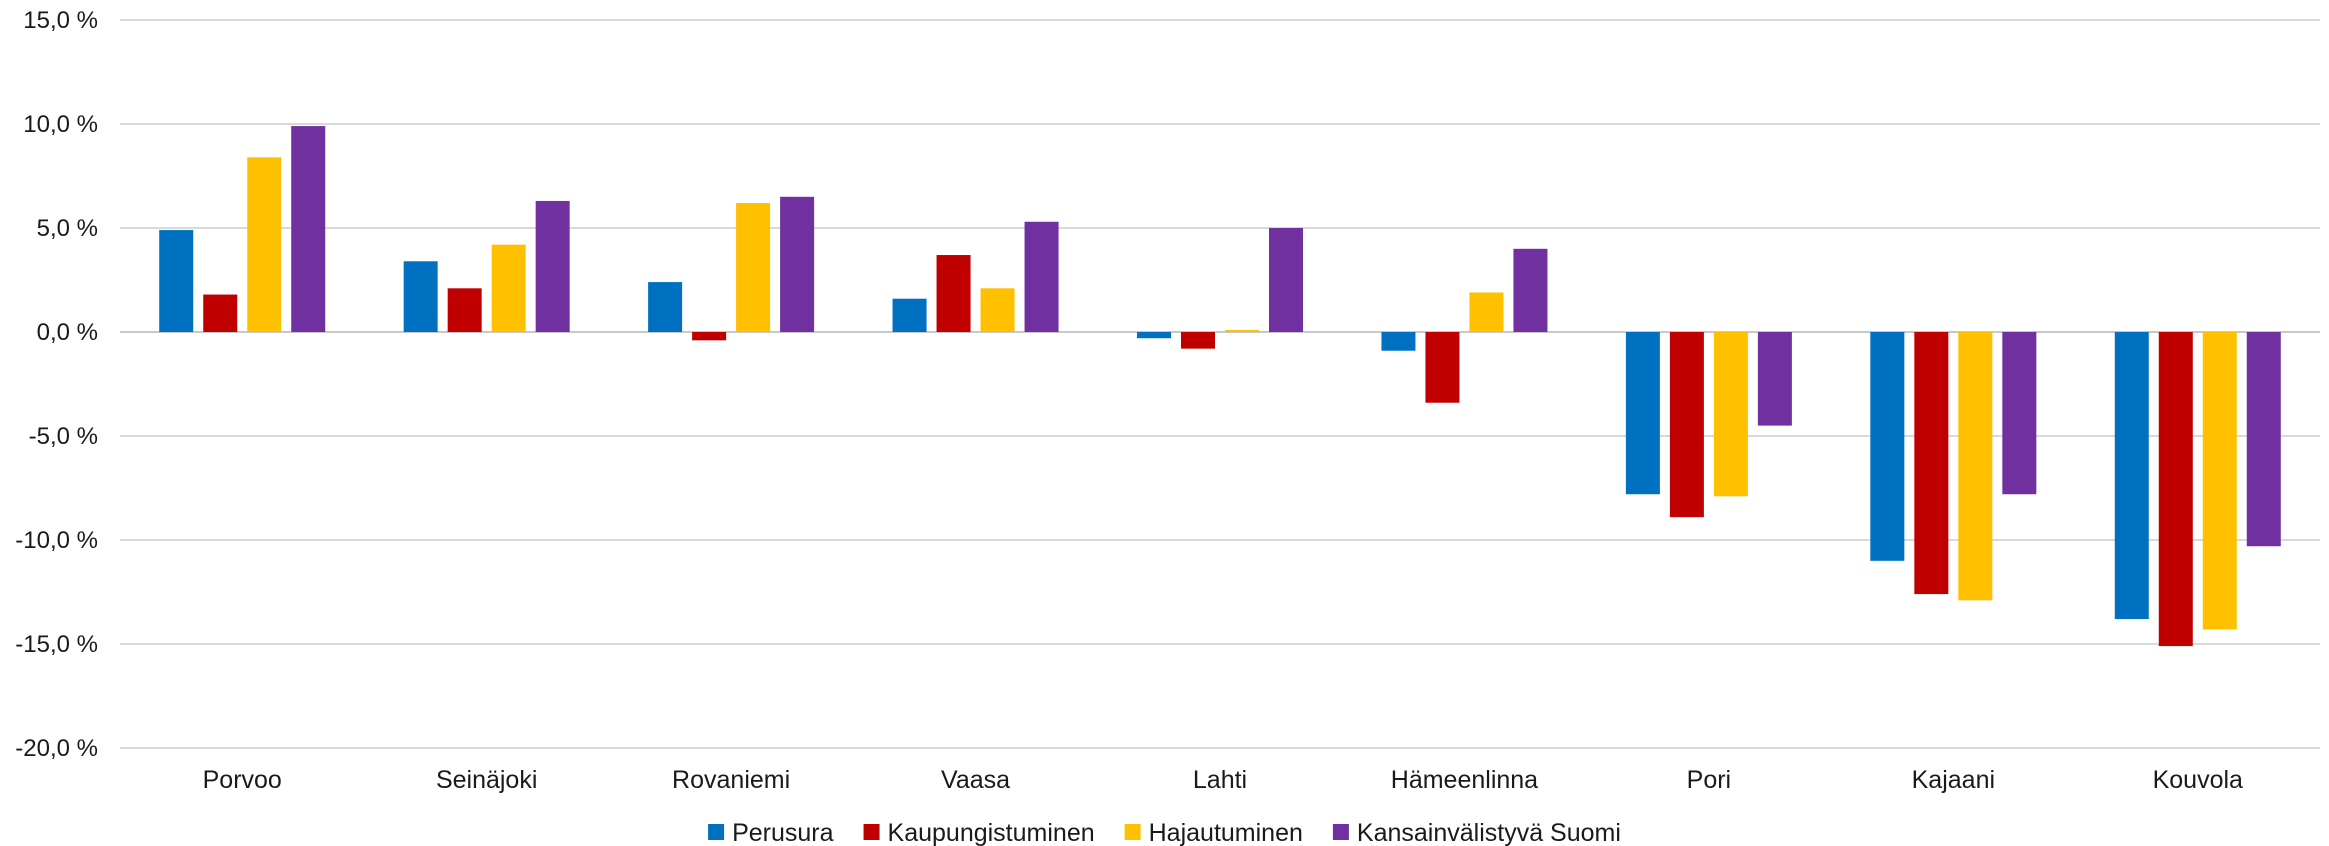 The width and height of the screenshot is (2329, 846). What do you see at coordinates (60, 124) in the screenshot?
I see `y-tick-label: 10,0 %` at bounding box center [60, 124].